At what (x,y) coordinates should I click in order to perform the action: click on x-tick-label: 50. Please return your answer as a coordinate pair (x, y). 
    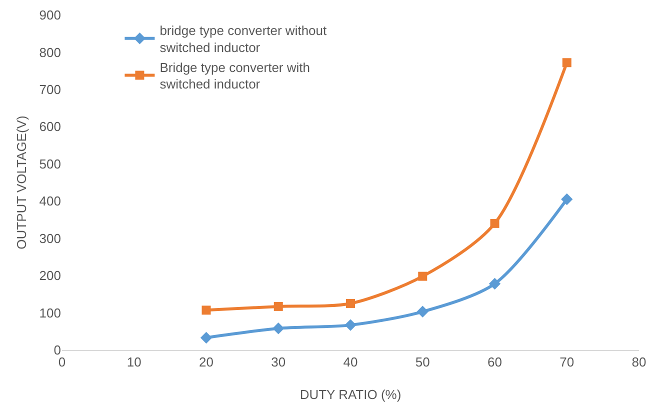
    Looking at the image, I should click on (422, 362).